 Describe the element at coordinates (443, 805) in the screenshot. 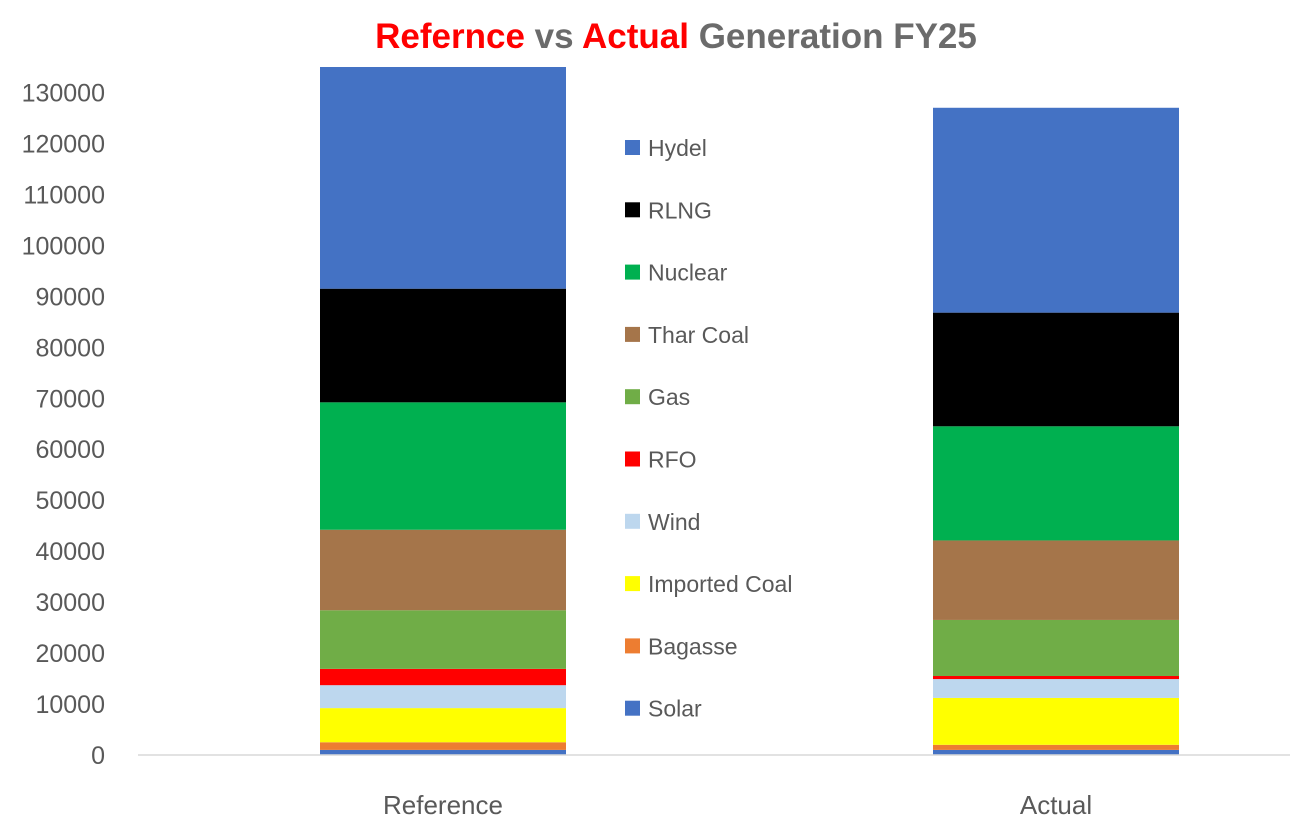

I see `x-category-label: Reference` at that location.